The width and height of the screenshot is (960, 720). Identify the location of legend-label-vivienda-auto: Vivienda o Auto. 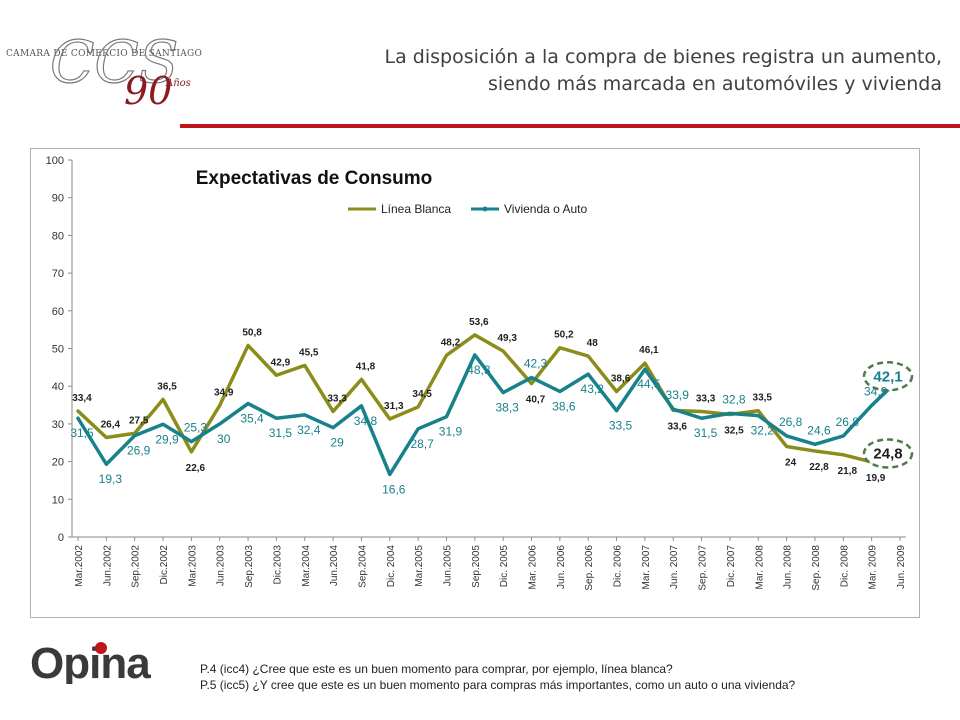
(546, 209).